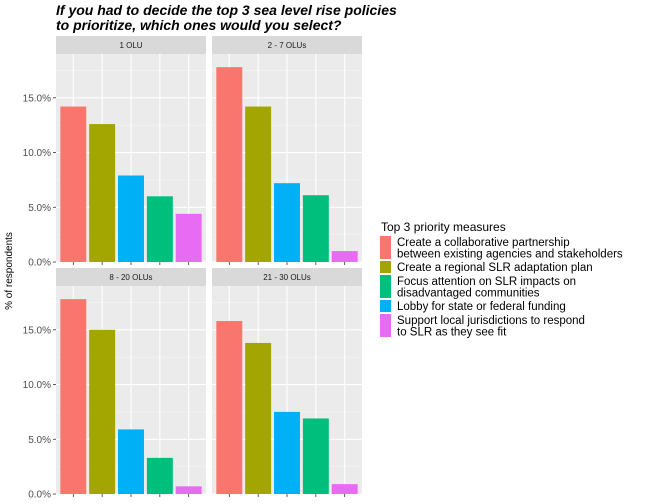 The image size is (648, 504). I want to click on legend-item: Lobby for state or federal funding, so click(473, 306).